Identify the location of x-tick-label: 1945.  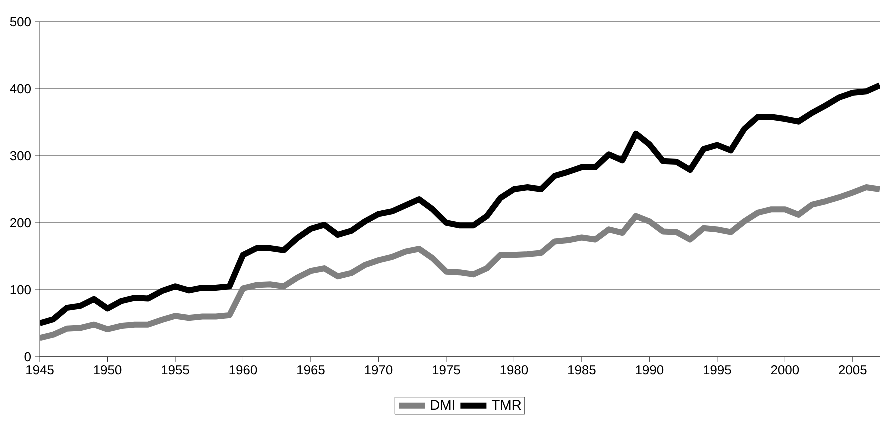
(40, 370).